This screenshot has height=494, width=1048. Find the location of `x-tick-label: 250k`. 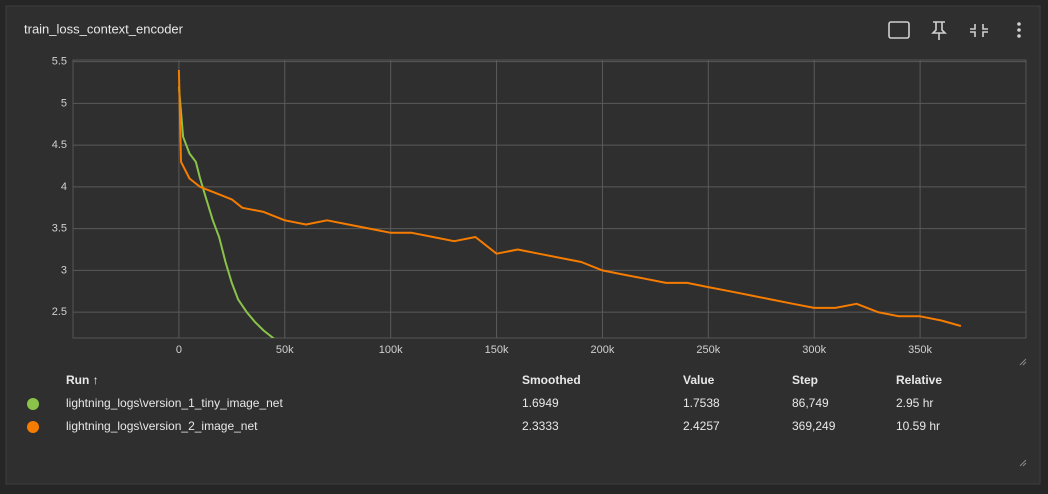

x-tick-label: 250k is located at coordinates (708, 350).